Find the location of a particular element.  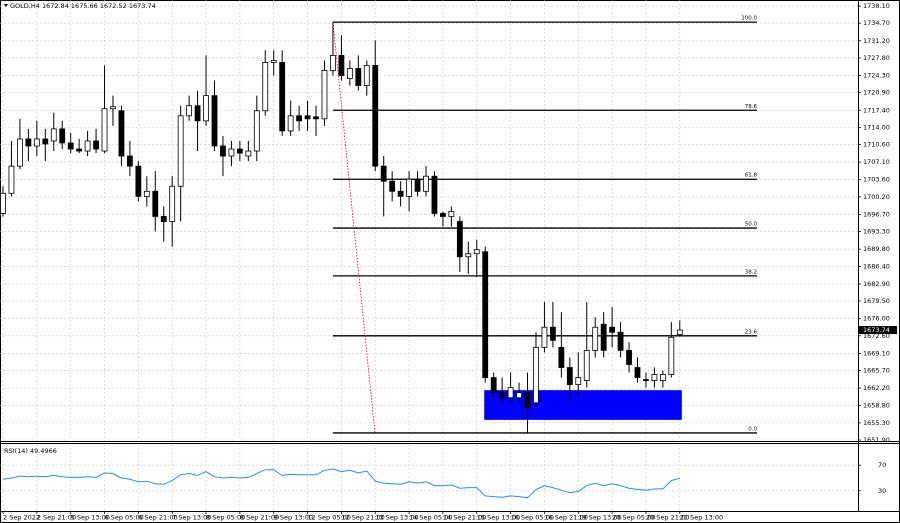

rsi-tick-label: 70 is located at coordinates (882, 465).